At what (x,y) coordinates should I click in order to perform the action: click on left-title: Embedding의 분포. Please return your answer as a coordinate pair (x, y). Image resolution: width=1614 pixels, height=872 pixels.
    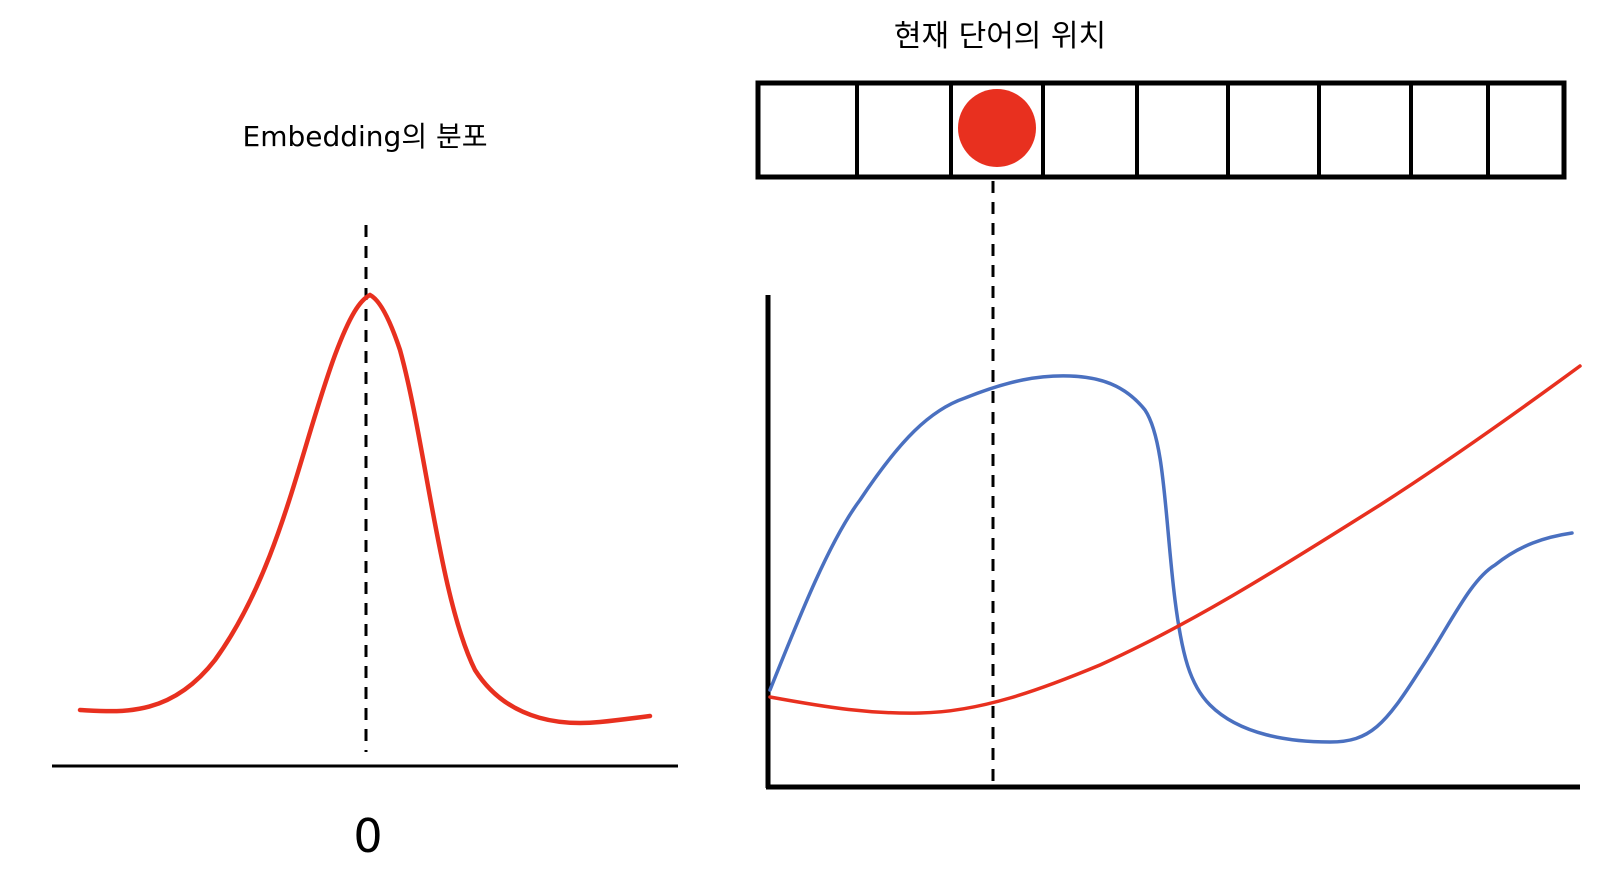
    Looking at the image, I should click on (365, 136).